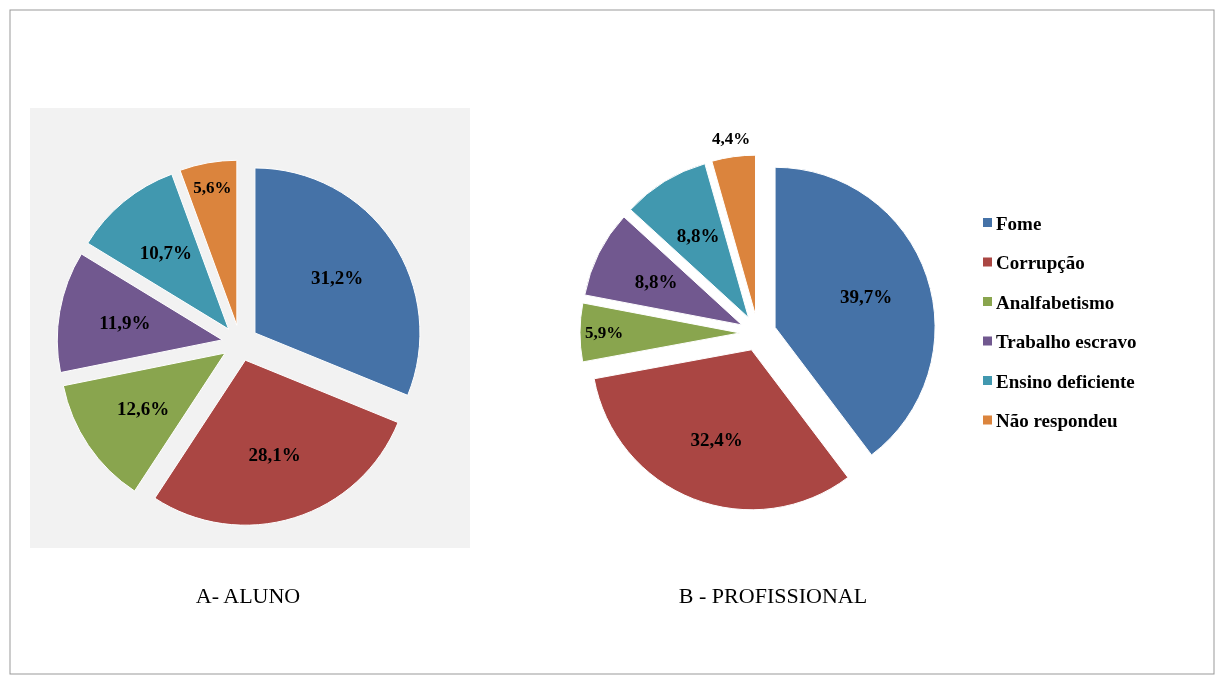 The width and height of the screenshot is (1224, 684). I want to click on legend-label: Trabalho escravo, so click(1066, 341).